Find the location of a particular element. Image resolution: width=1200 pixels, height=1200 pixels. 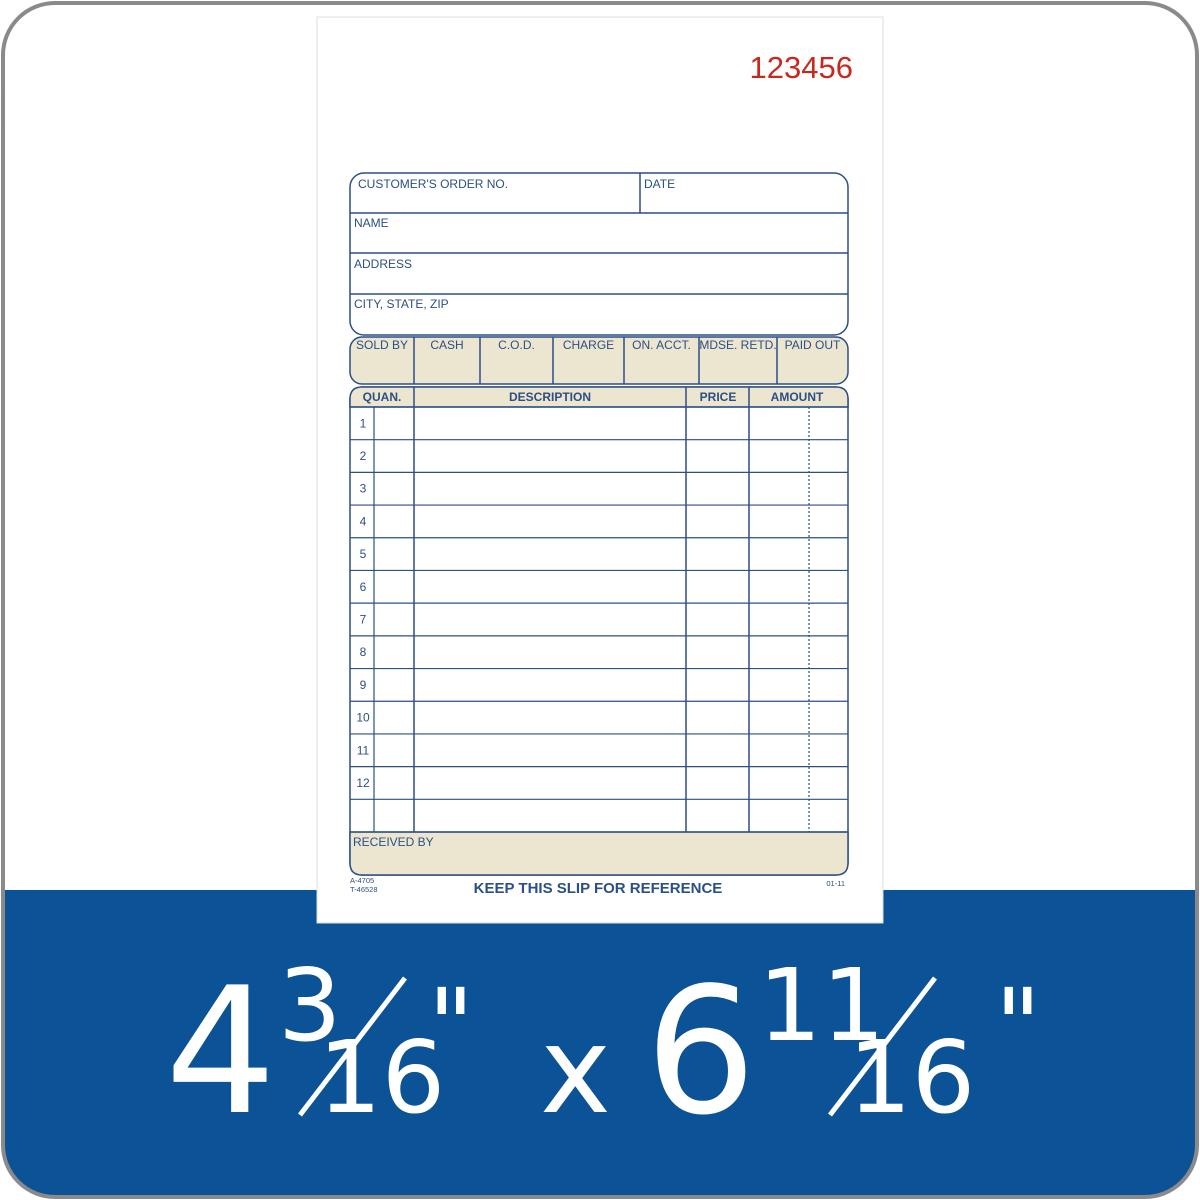

column-header: PRICE is located at coordinates (718, 397).